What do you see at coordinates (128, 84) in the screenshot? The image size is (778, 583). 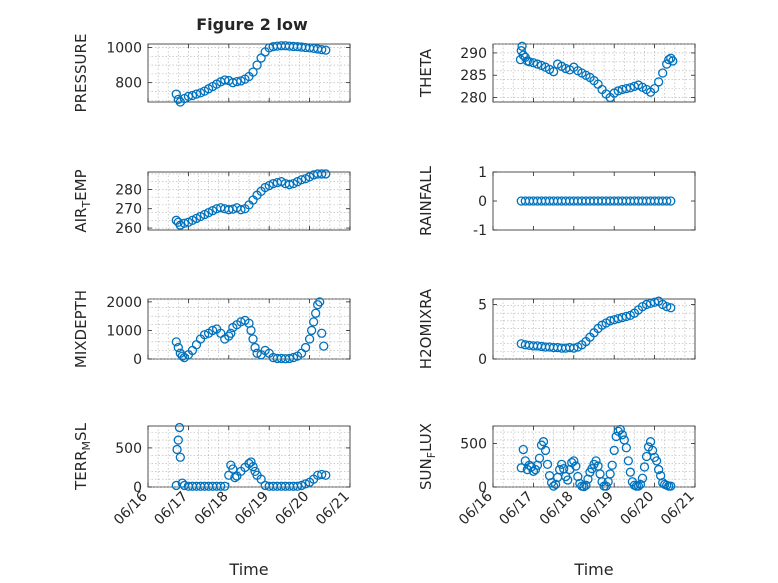 I see `ytick-label: 800` at bounding box center [128, 84].